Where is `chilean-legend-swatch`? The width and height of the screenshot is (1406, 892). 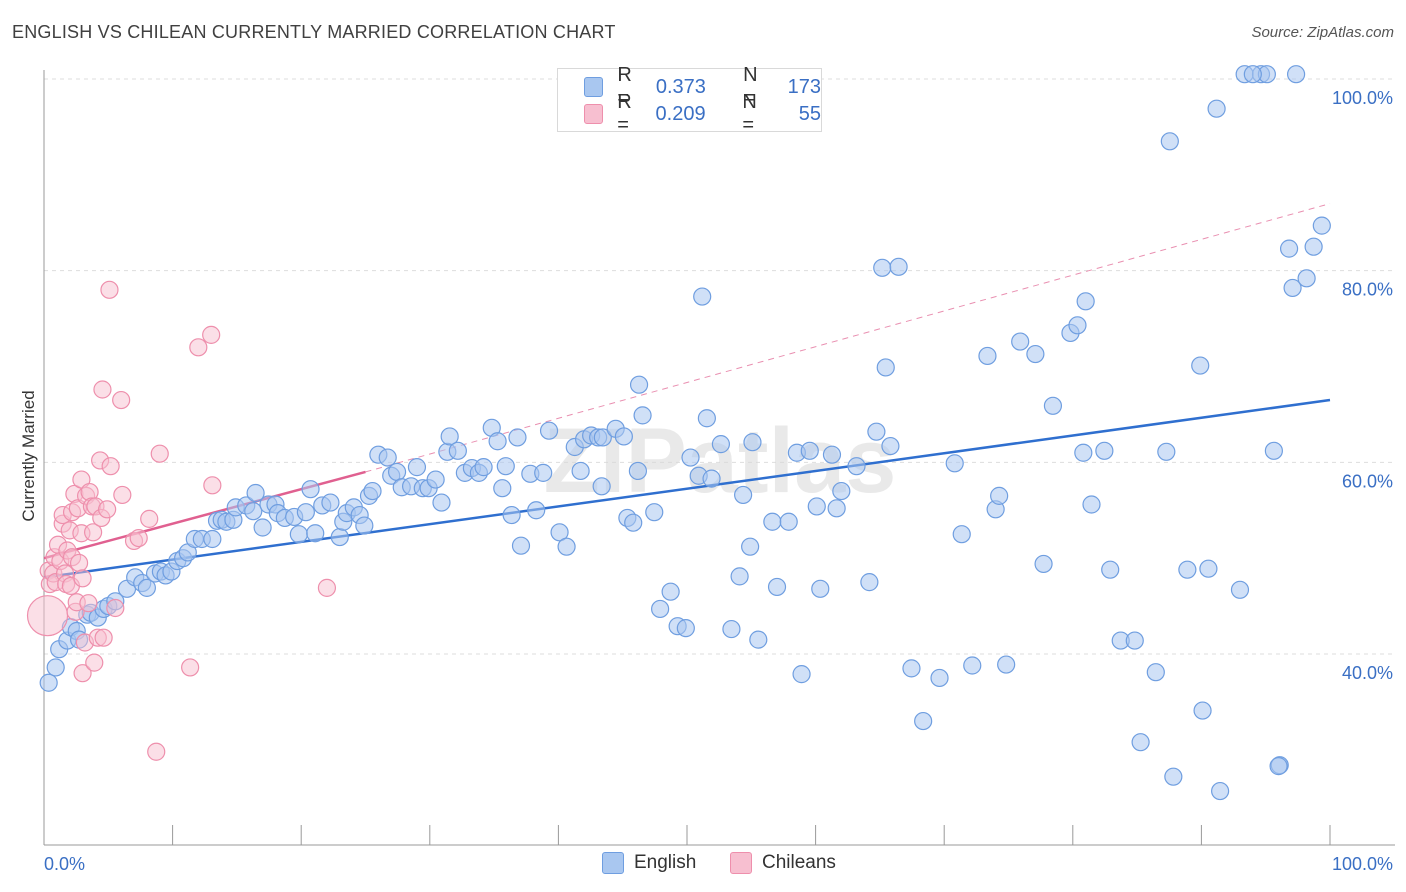 chilean-legend-swatch is located at coordinates (741, 863).